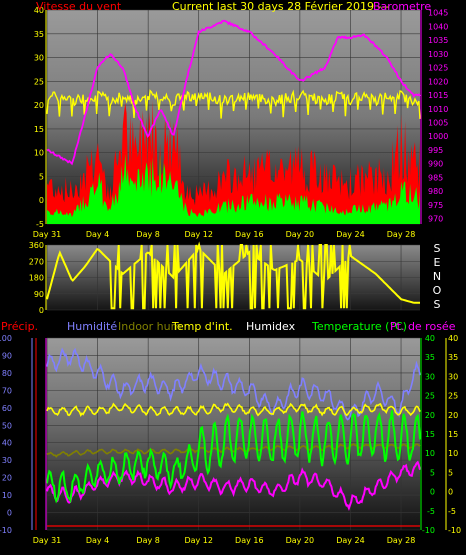  What do you see at coordinates (453, 376) in the screenshot?
I see `y-right-tick-label-yellow: 30` at bounding box center [453, 376].